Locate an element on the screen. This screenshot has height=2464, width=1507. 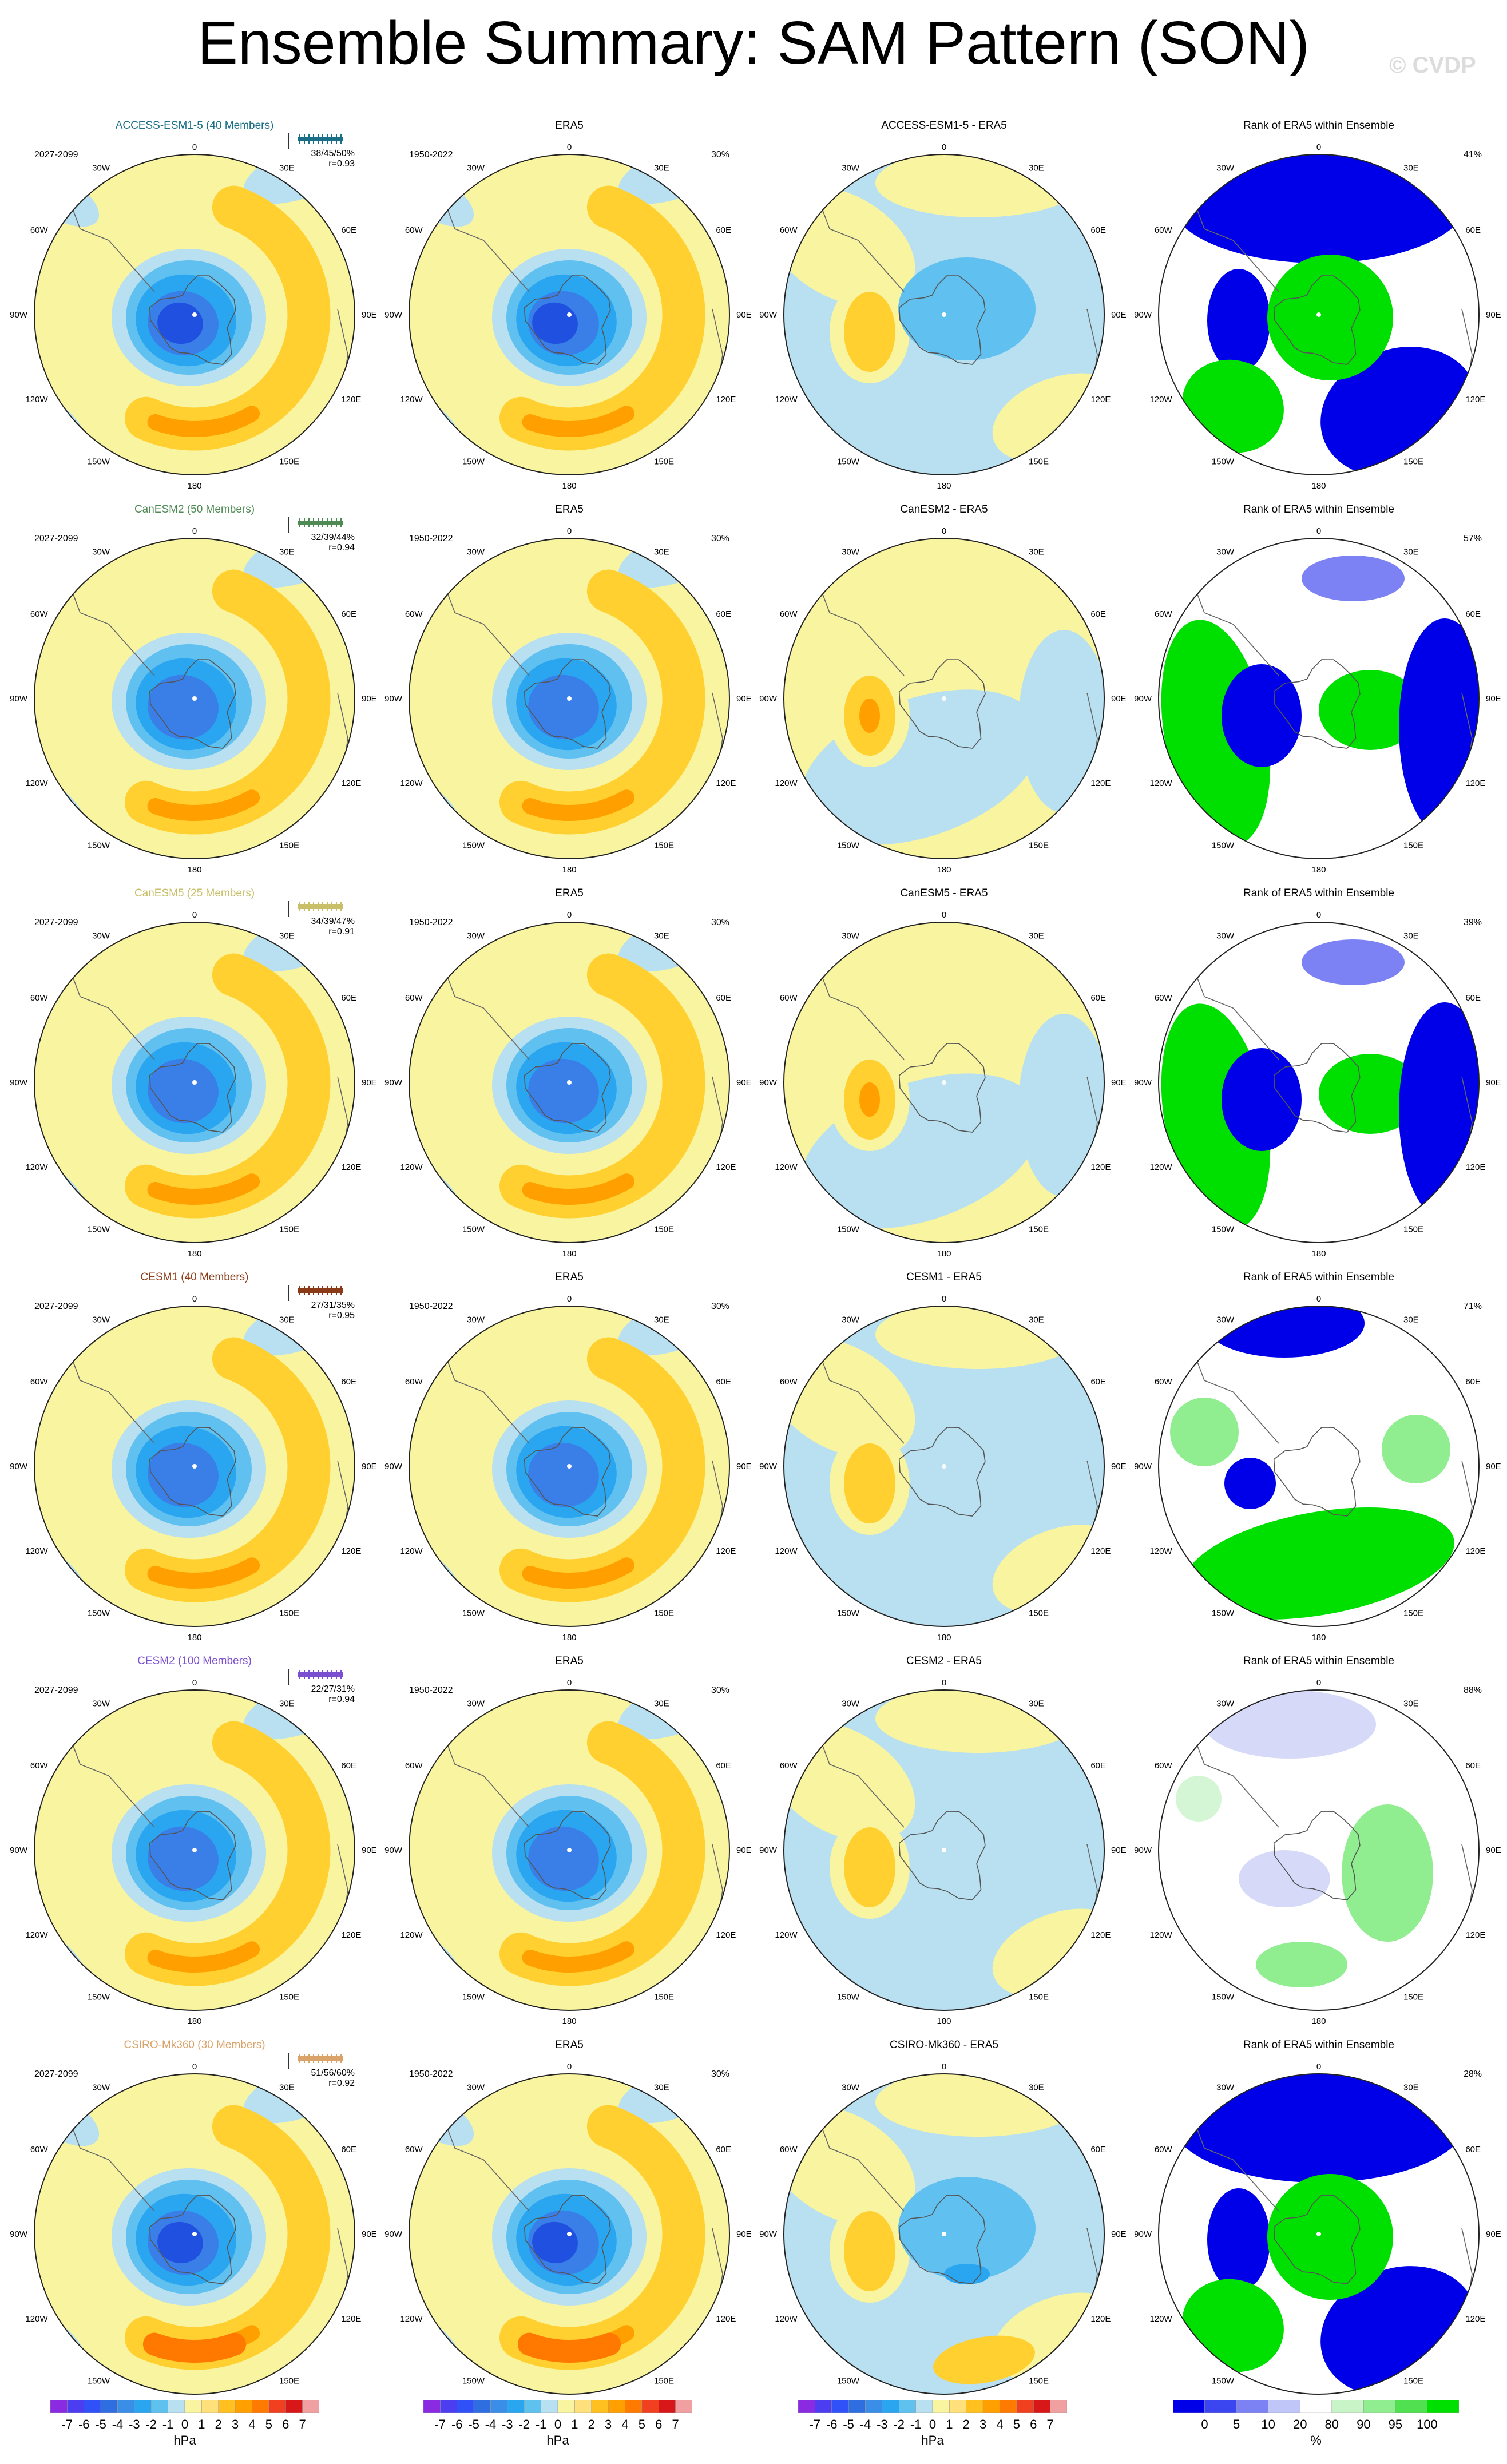
colorbar-tick-label: 7 is located at coordinates (1050, 2424).